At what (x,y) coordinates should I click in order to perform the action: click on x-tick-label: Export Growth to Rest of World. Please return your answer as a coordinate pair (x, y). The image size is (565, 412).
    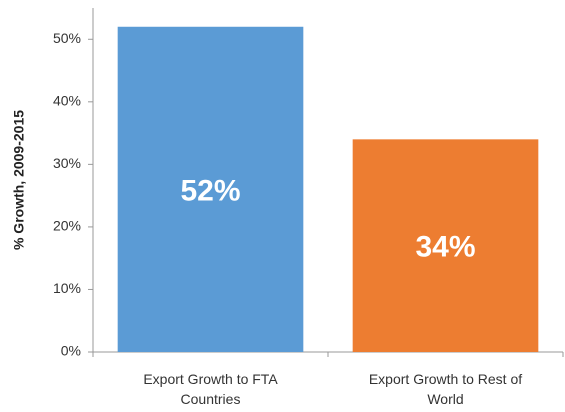
    Looking at the image, I should click on (445, 389).